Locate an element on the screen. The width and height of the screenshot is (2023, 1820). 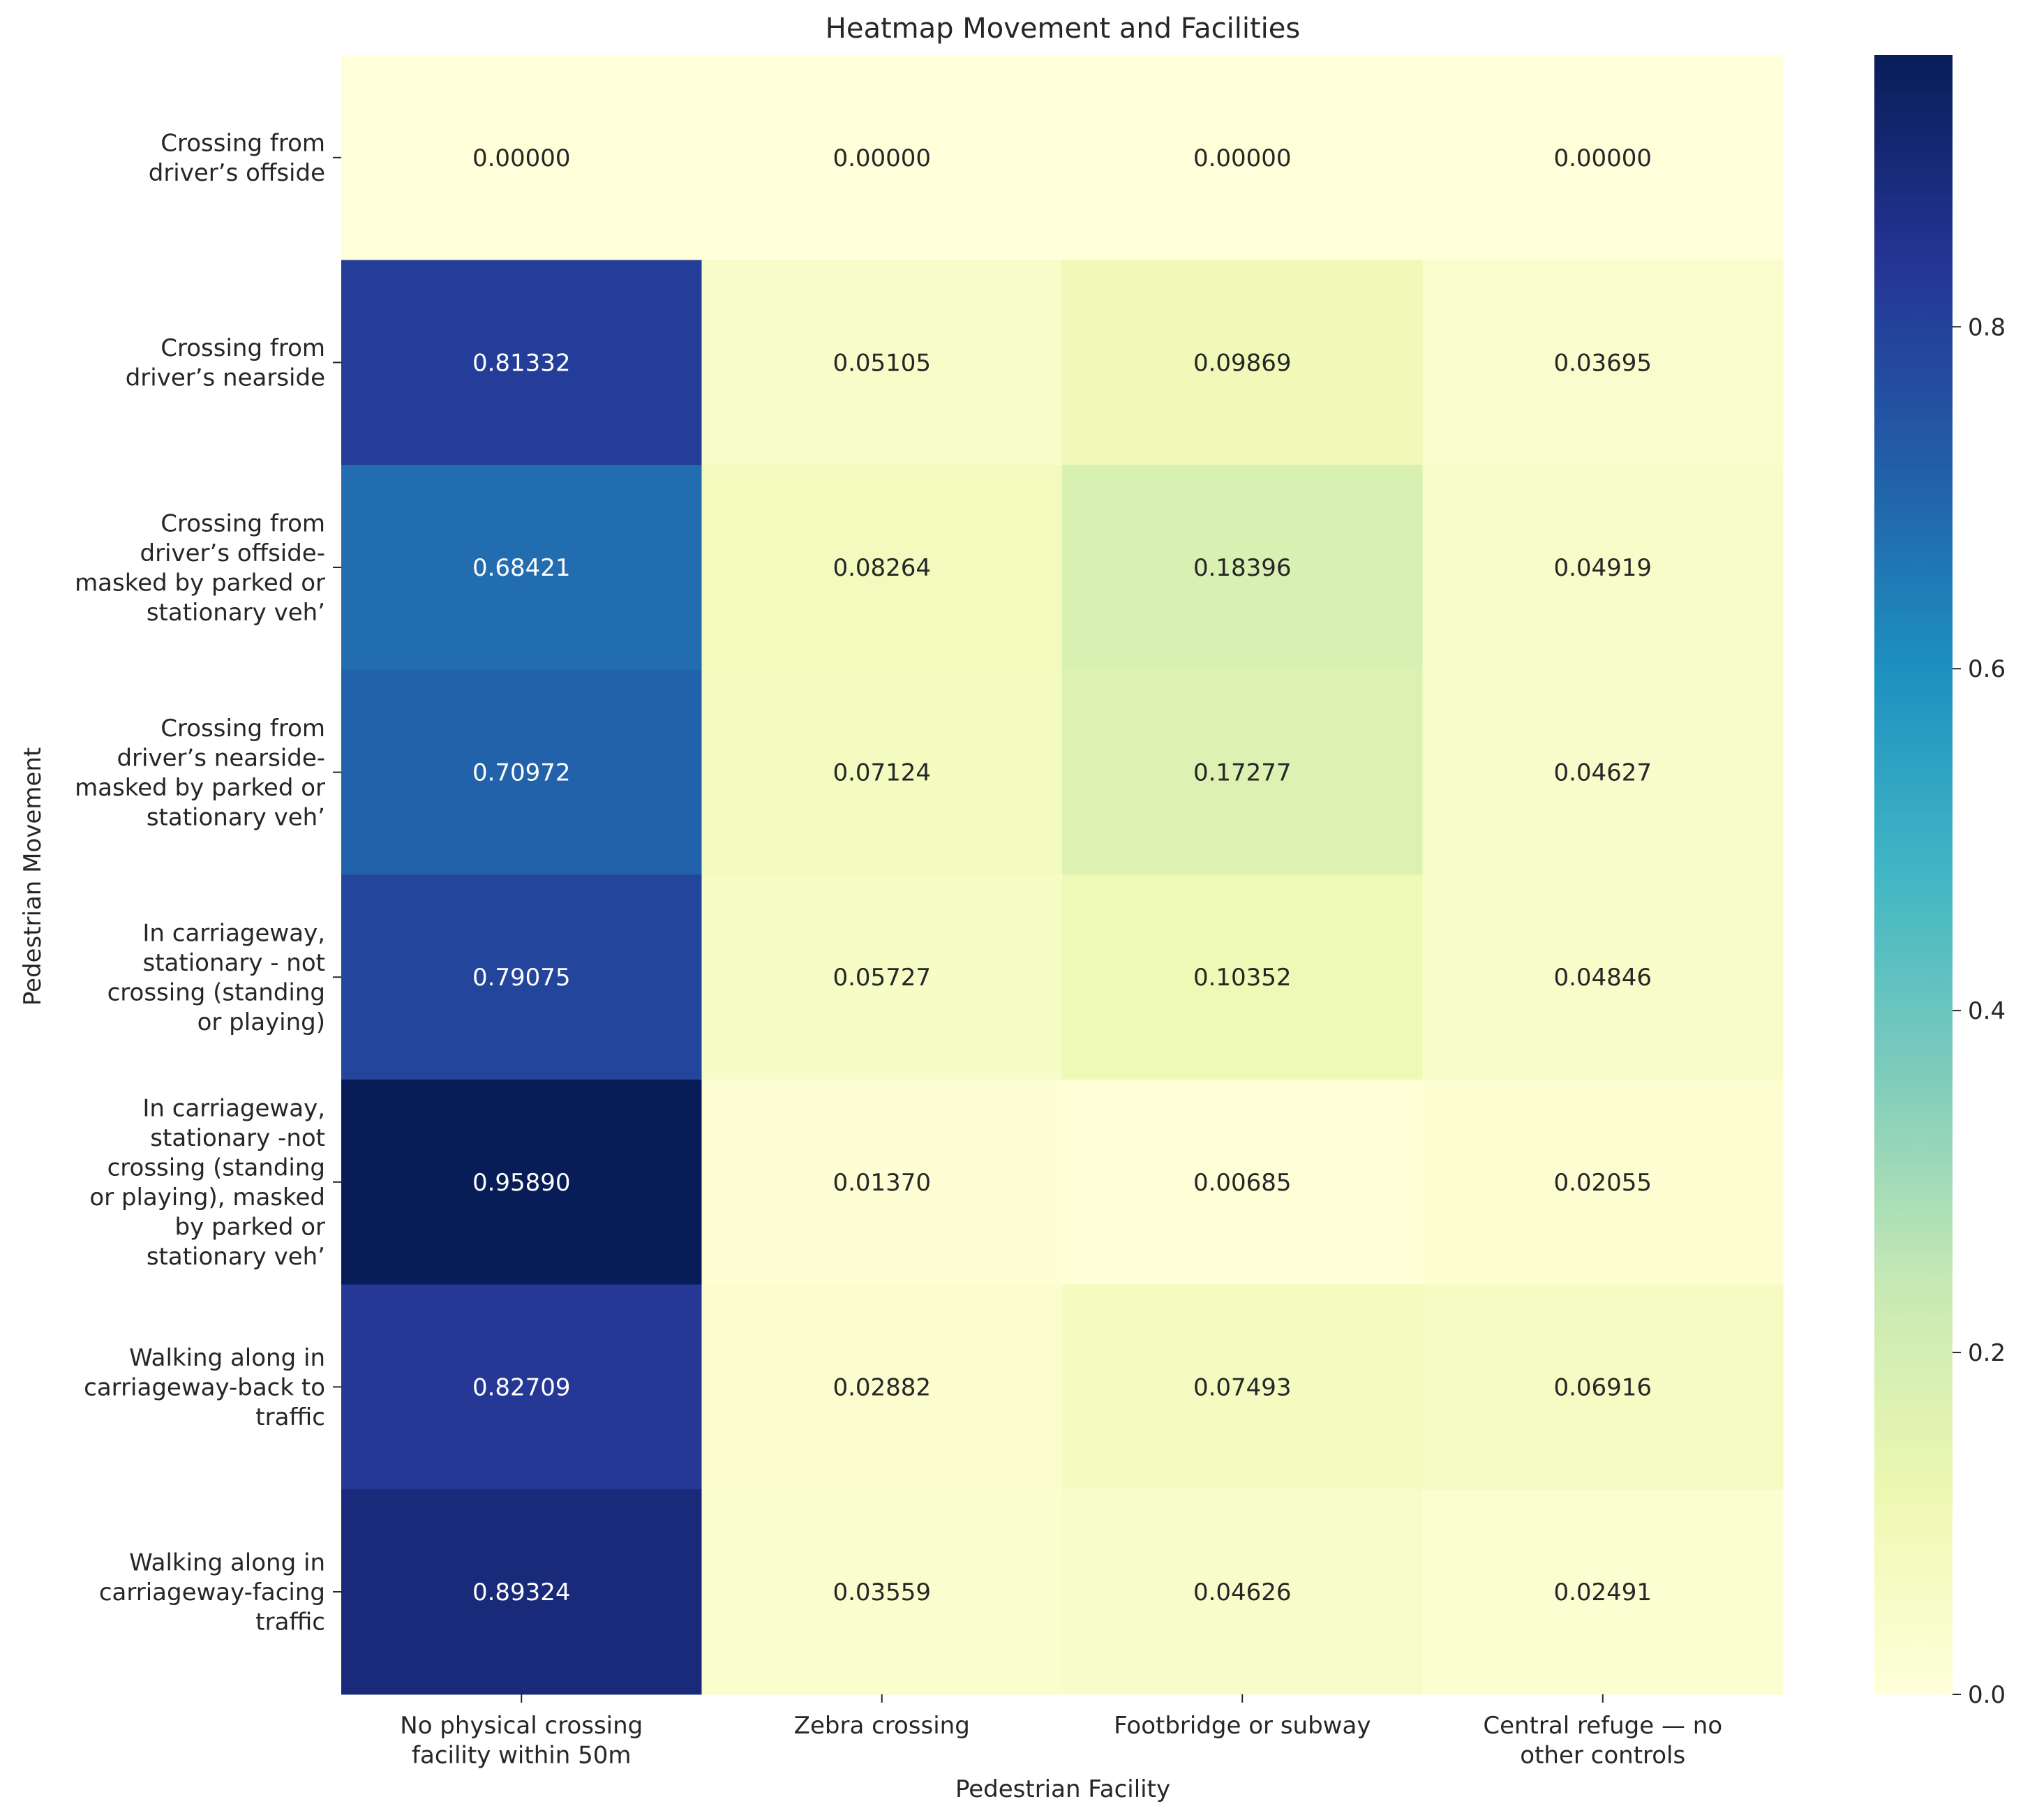
colorbar-tick-label: 0.8 is located at coordinates (1987, 327).